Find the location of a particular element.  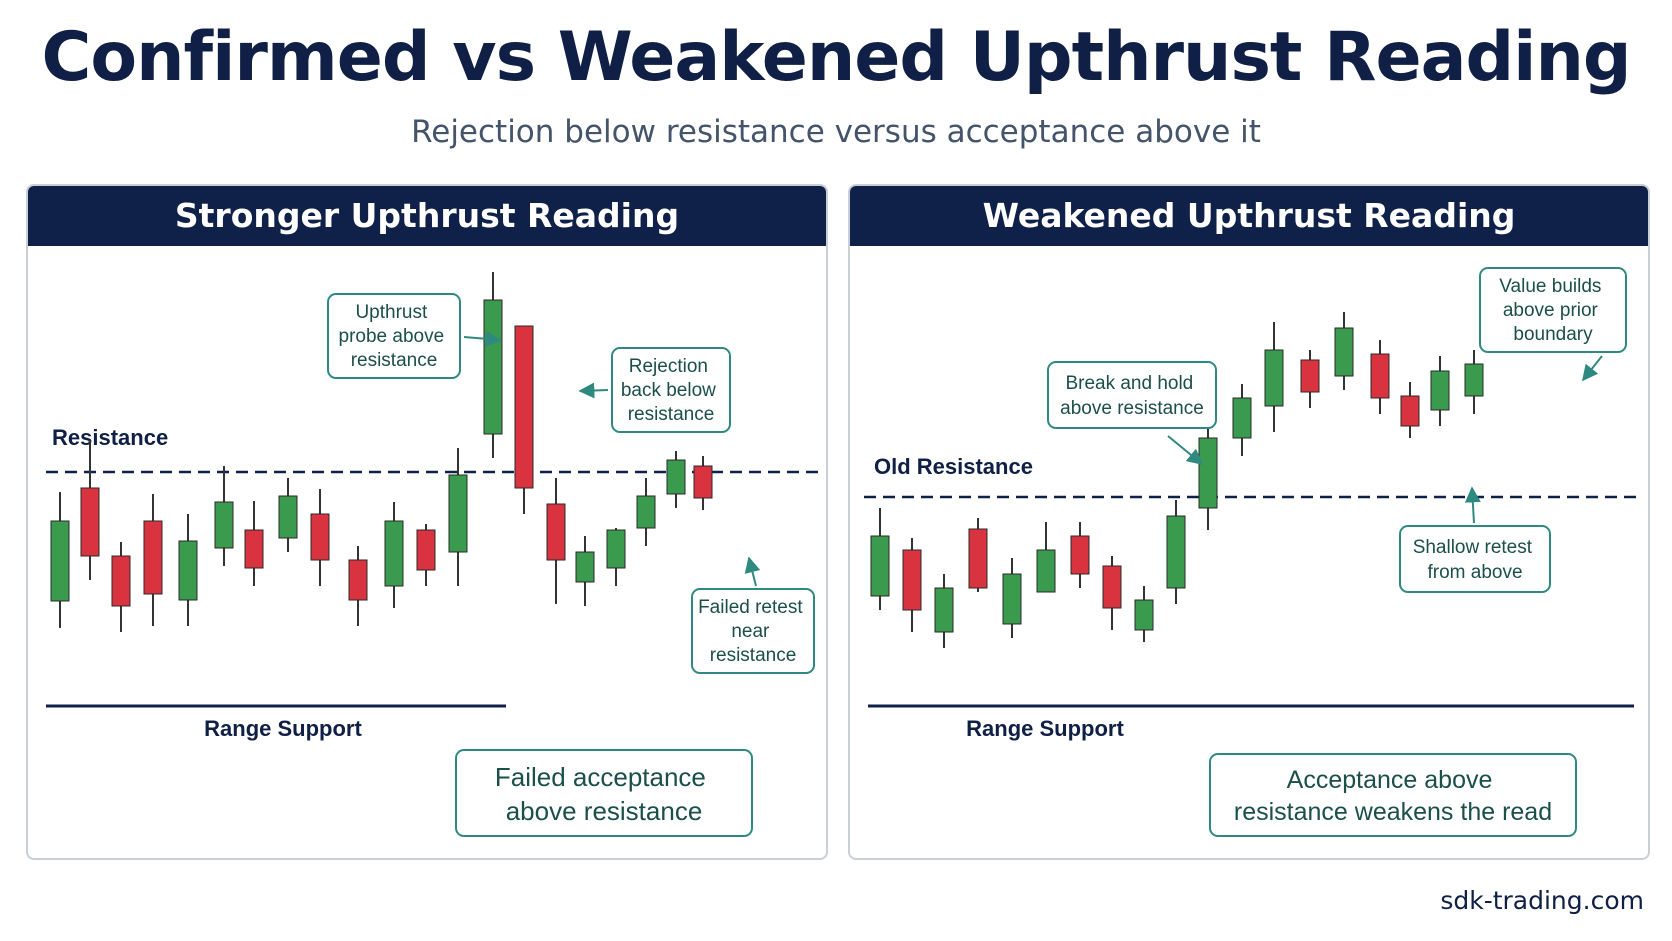

summary-line: Failed acceptance is located at coordinates (600, 777).